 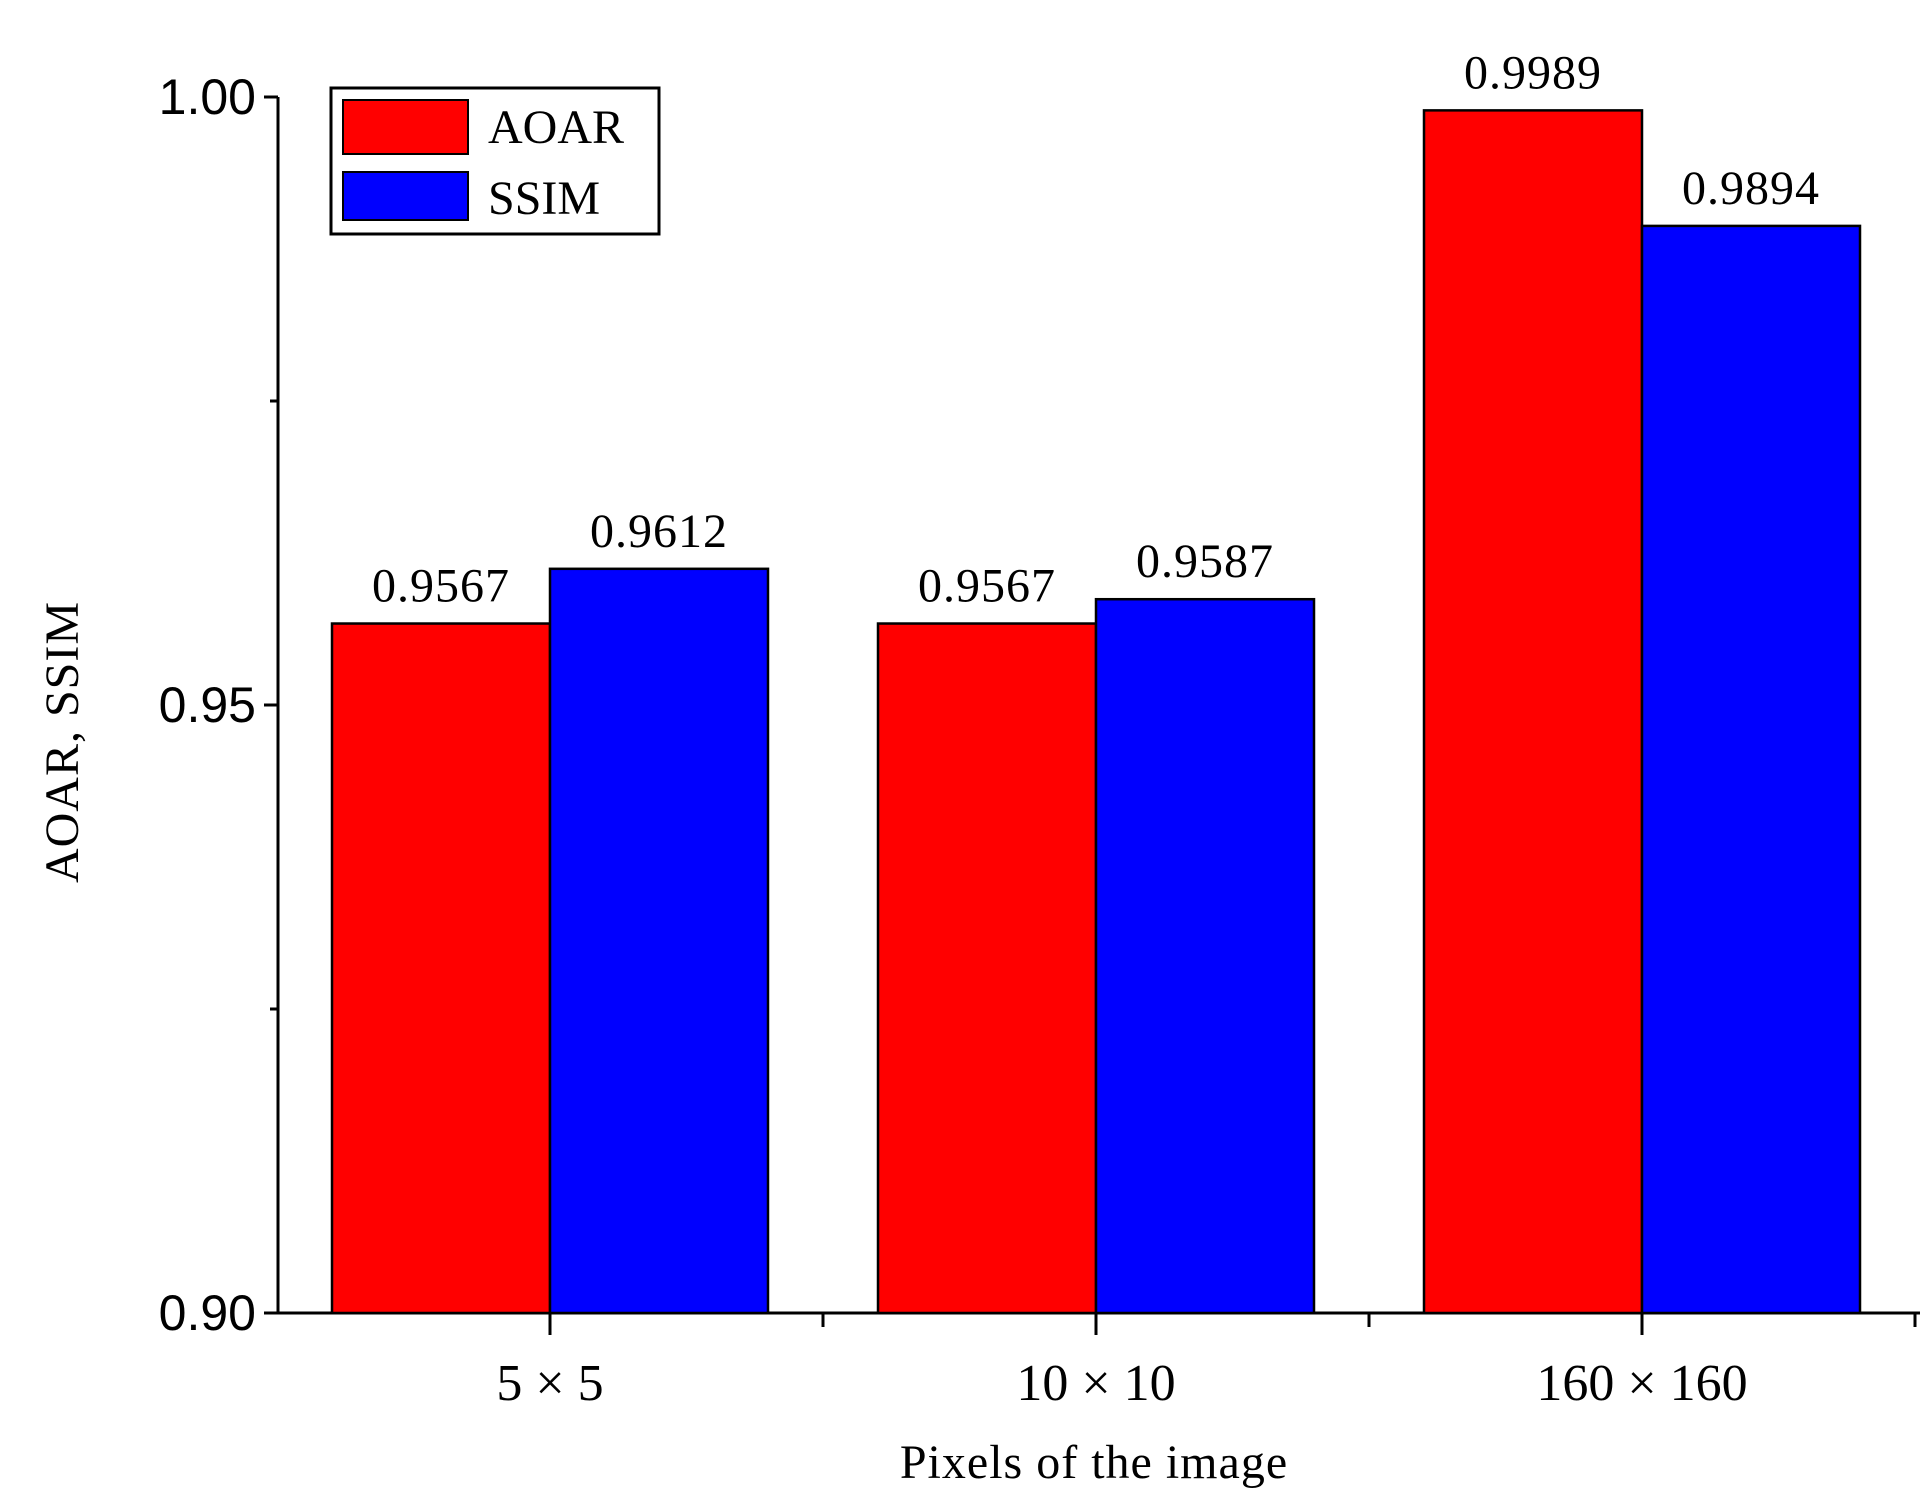 What do you see at coordinates (62, 742) in the screenshot?
I see `y-axis-title: AOAR, SSIM` at bounding box center [62, 742].